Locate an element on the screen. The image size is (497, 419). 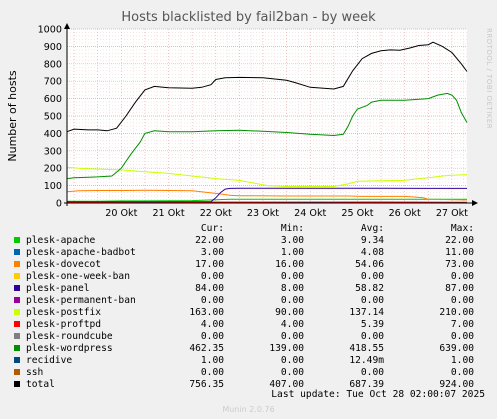
legend-value-avg: 9.34 is located at coordinates (372, 240).